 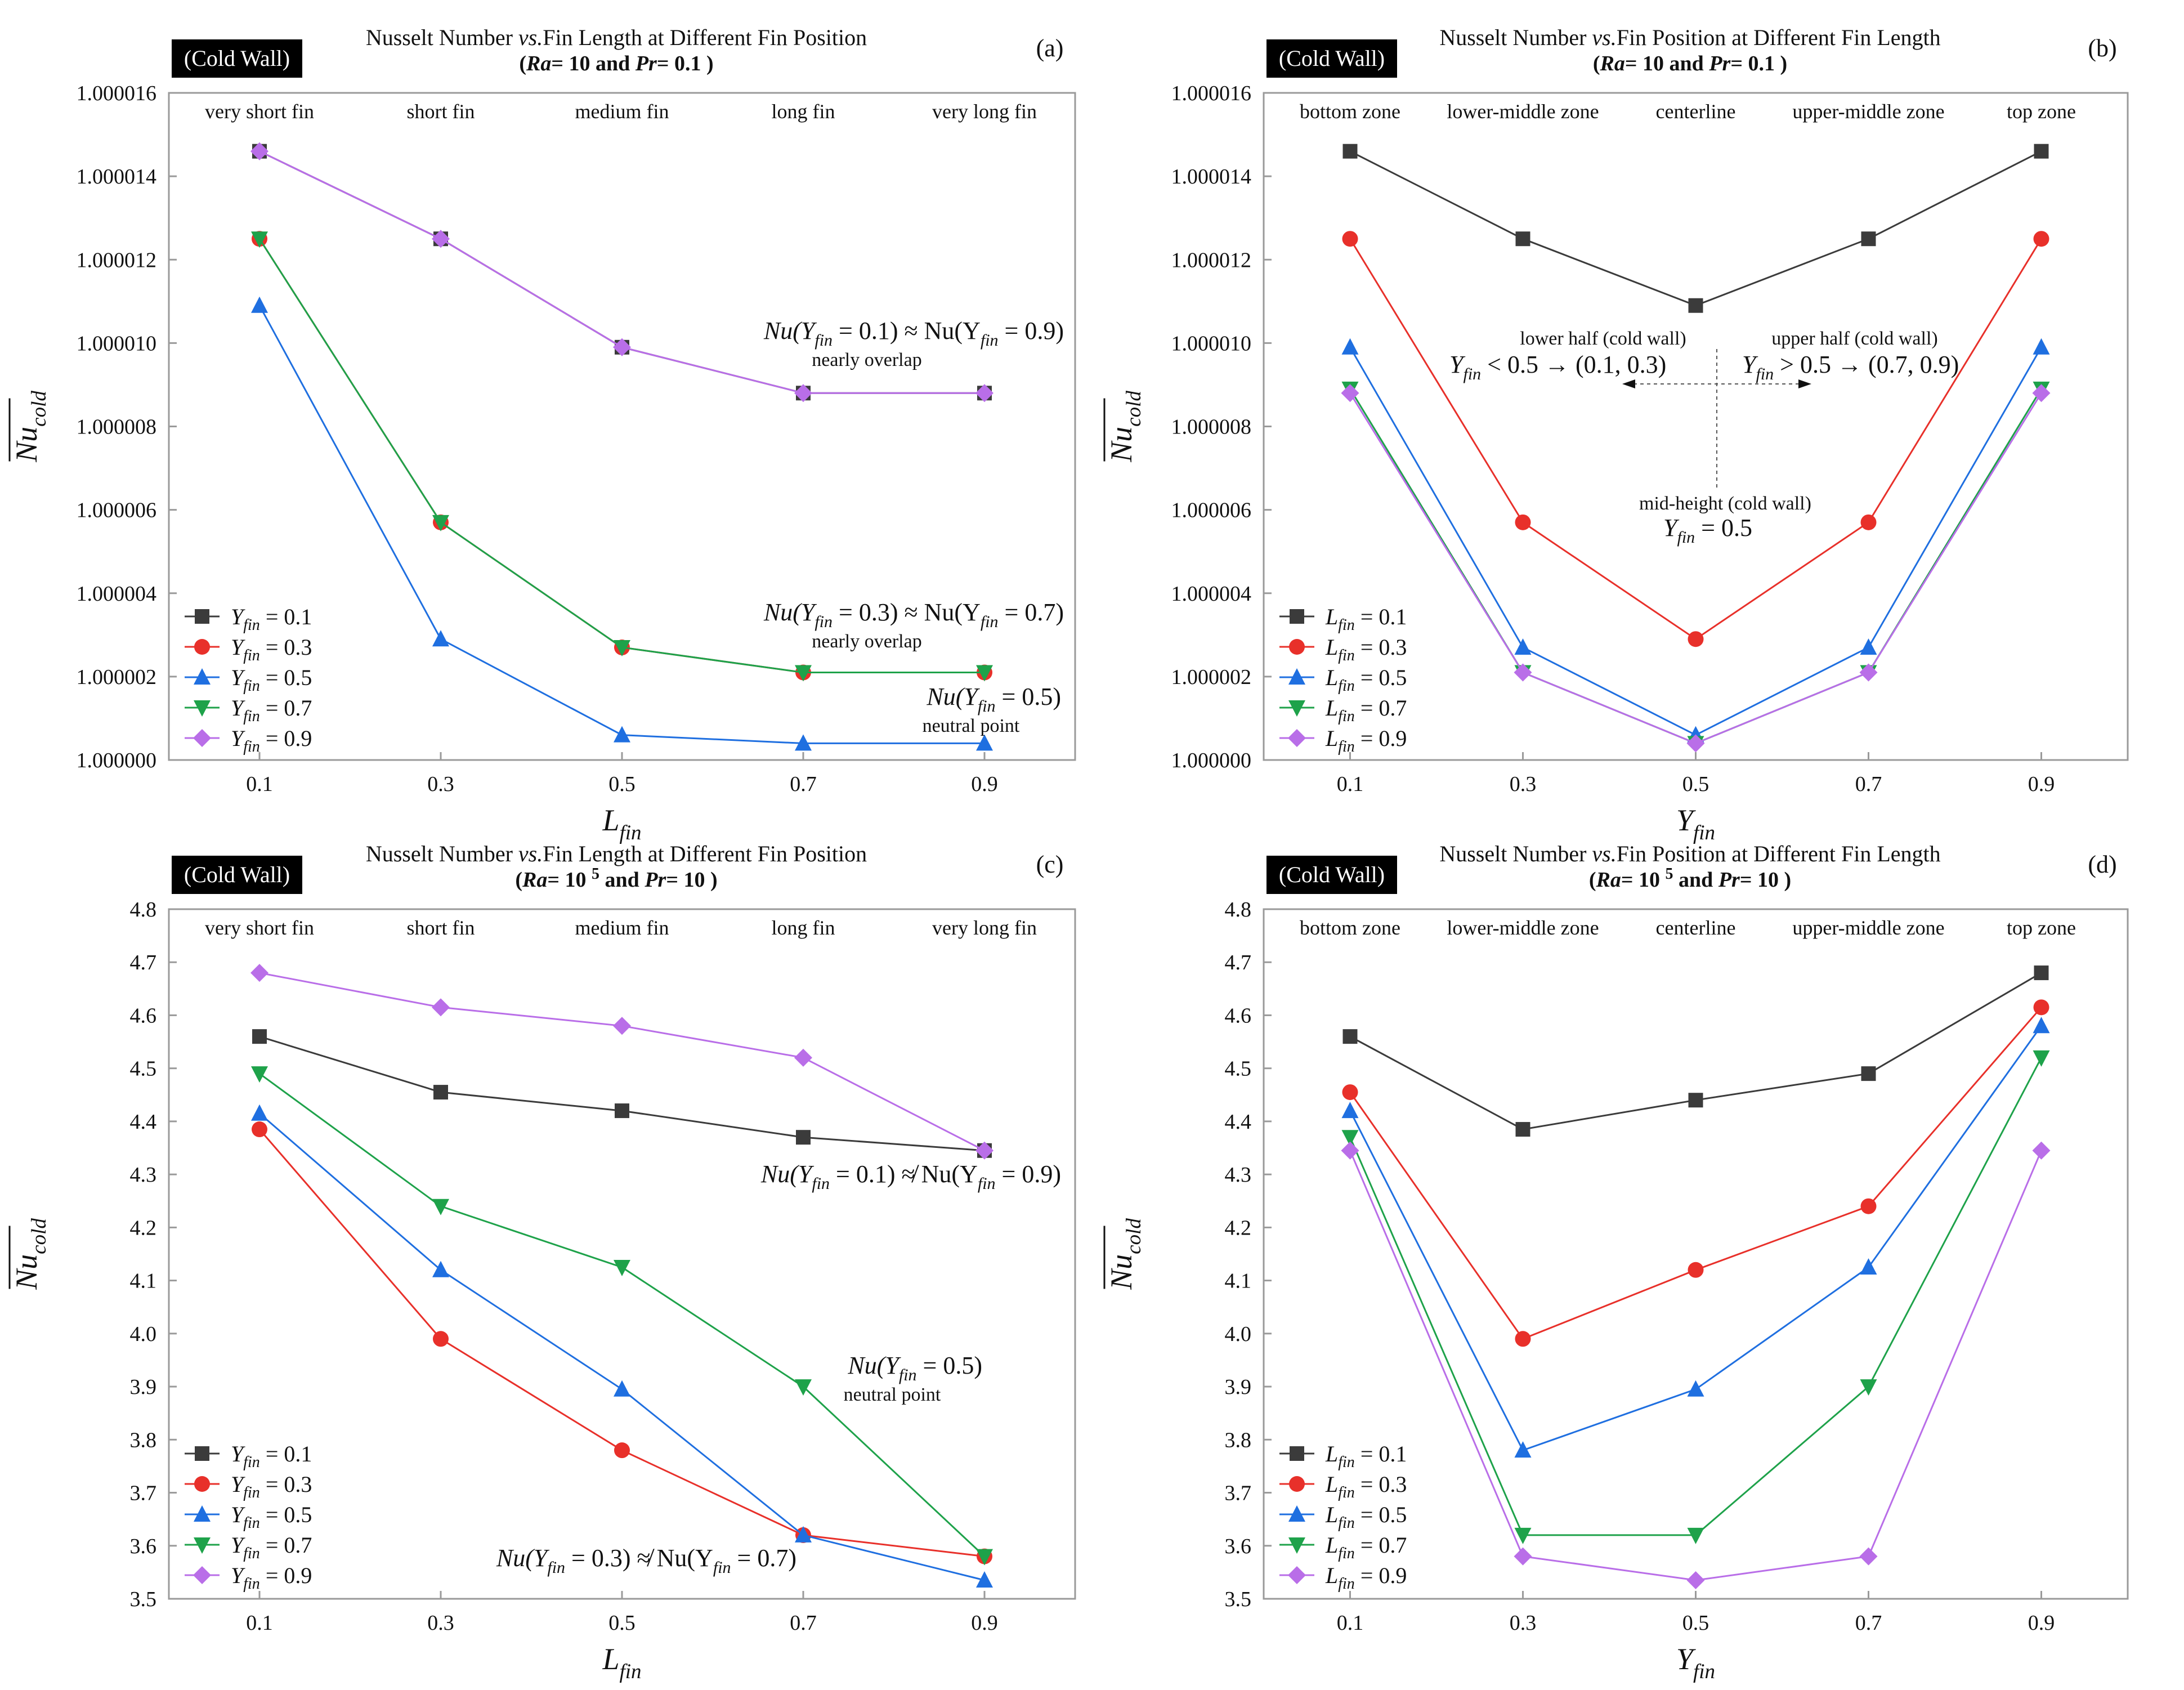 I want to click on legend-entry: Lfin = 0.1, so click(x=1366, y=619).